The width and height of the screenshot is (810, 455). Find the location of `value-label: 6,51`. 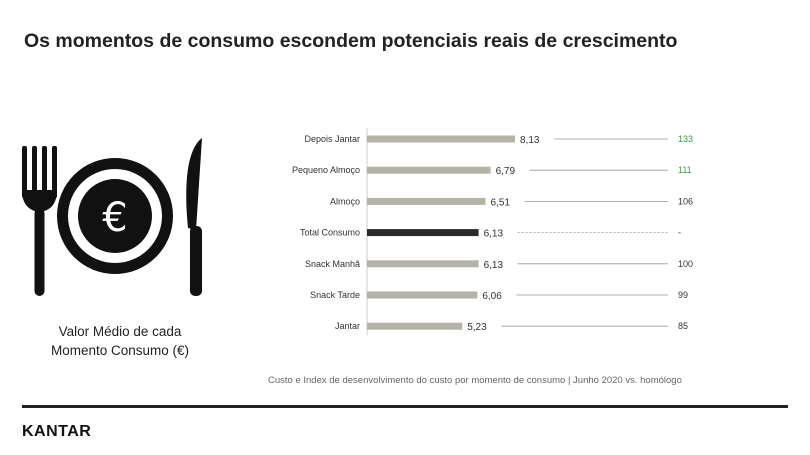

value-label: 6,51 is located at coordinates (501, 202).